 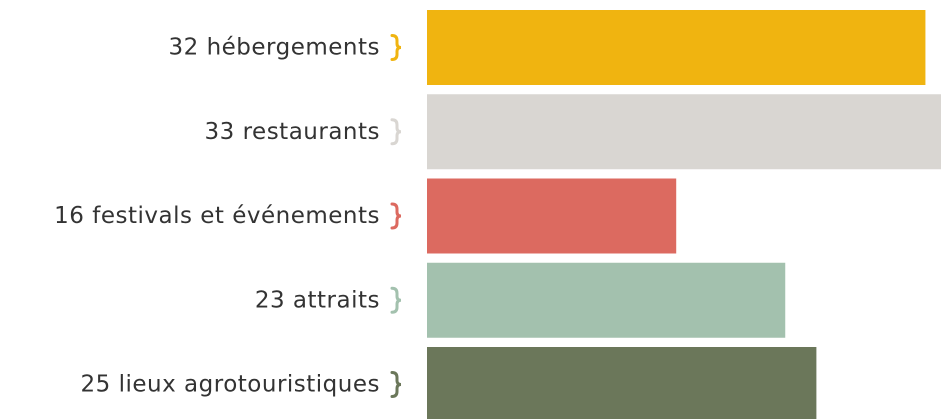 I want to click on value-label: 23, so click(x=270, y=300).